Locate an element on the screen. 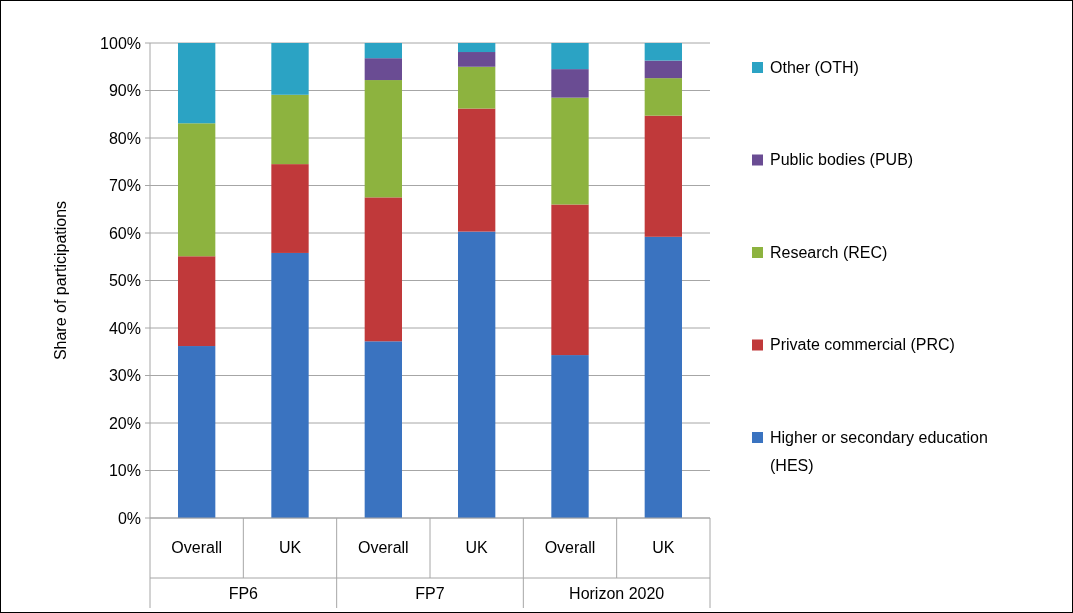 The width and height of the screenshot is (1073, 613). y-axis-title: Share of participations is located at coordinates (60, 280).